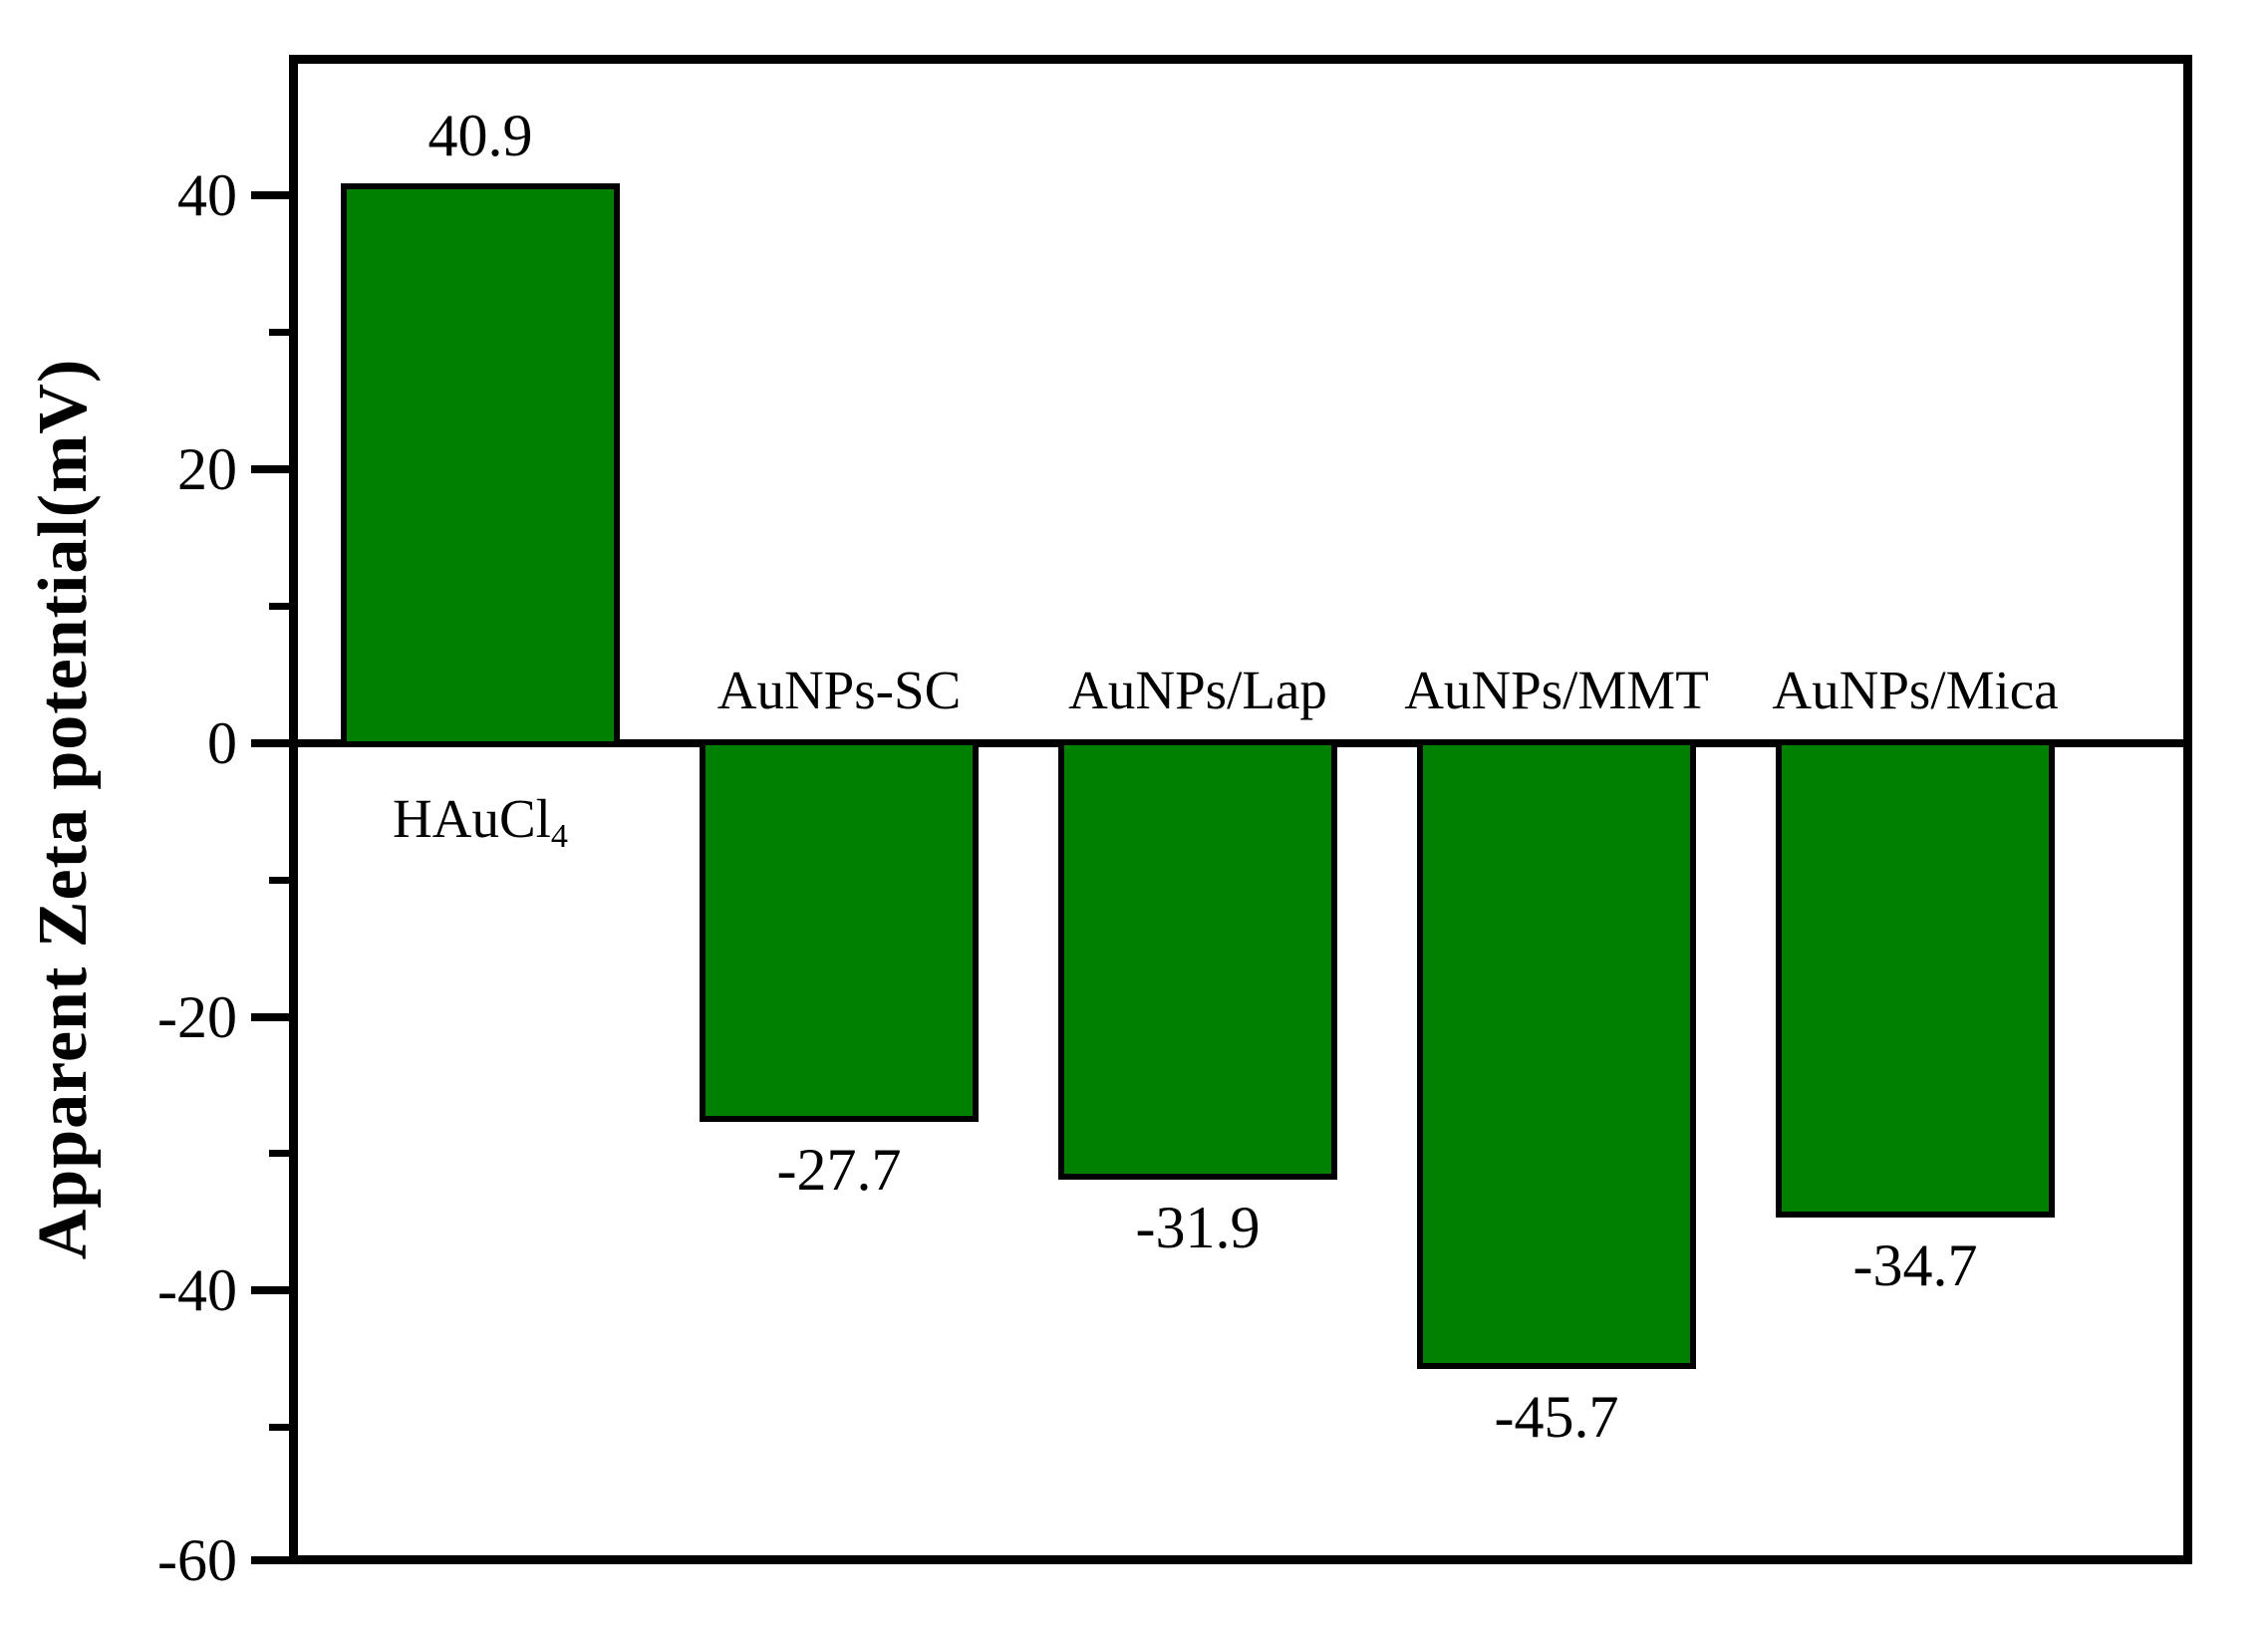  I want to click on category-label-AuNPs-MMT: AuNPs/MMT, so click(1556, 690).